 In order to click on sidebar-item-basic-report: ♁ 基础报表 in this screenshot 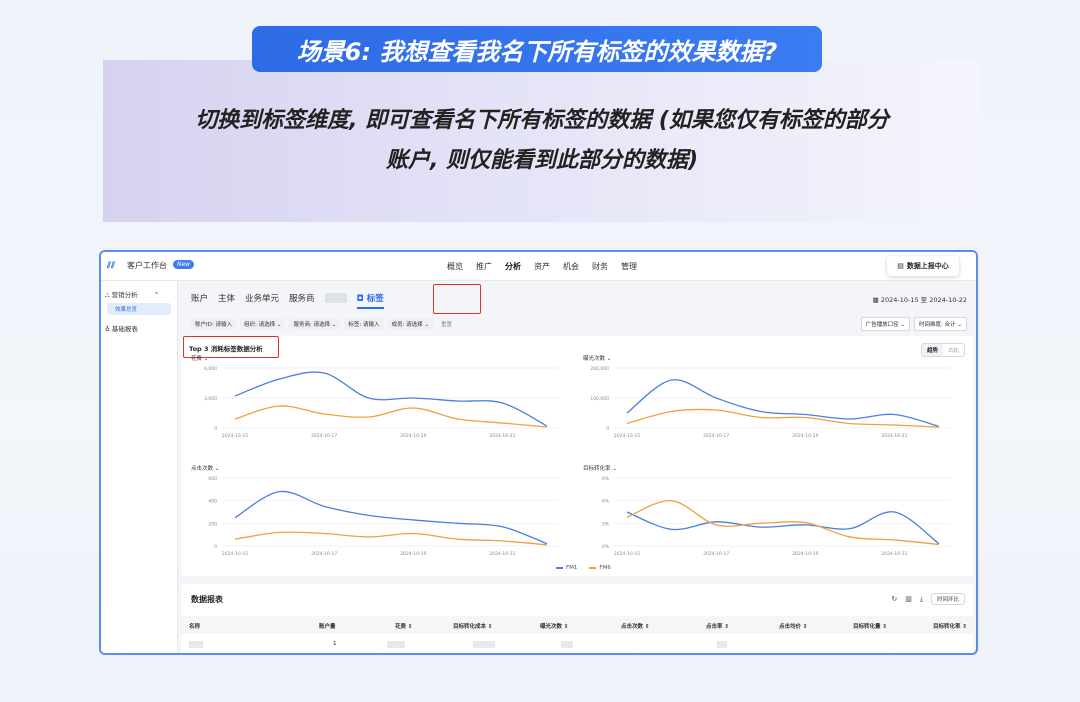, I will do `click(121, 328)`.